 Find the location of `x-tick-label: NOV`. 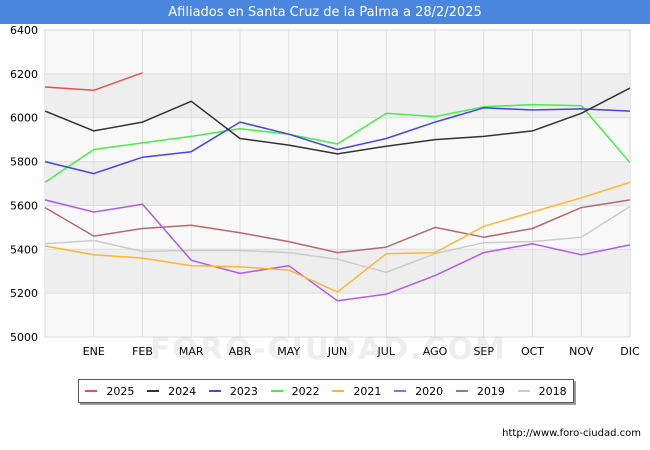

x-tick-label: NOV is located at coordinates (581, 351).